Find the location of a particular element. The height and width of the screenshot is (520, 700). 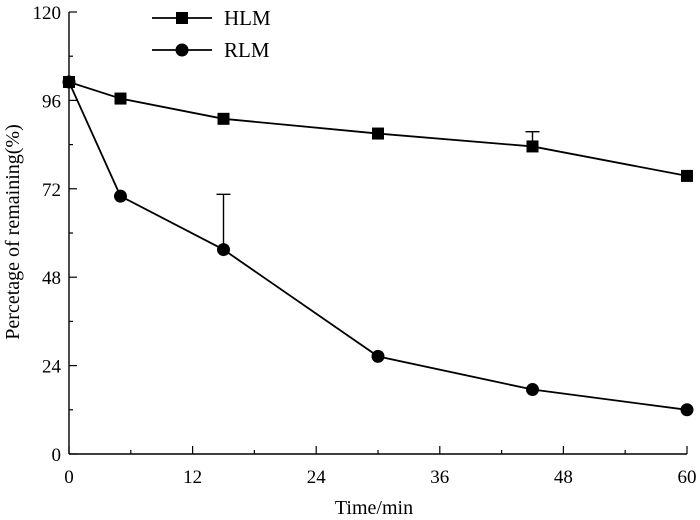

y-axis-label: Percetage of remaining(%) is located at coordinates (13, 231).